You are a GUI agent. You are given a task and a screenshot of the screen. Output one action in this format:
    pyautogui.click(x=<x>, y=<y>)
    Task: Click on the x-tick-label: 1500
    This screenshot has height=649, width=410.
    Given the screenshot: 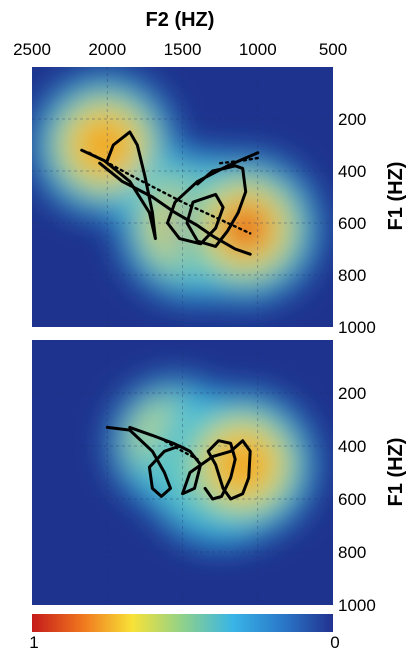 What is the action you would take?
    pyautogui.click(x=183, y=49)
    